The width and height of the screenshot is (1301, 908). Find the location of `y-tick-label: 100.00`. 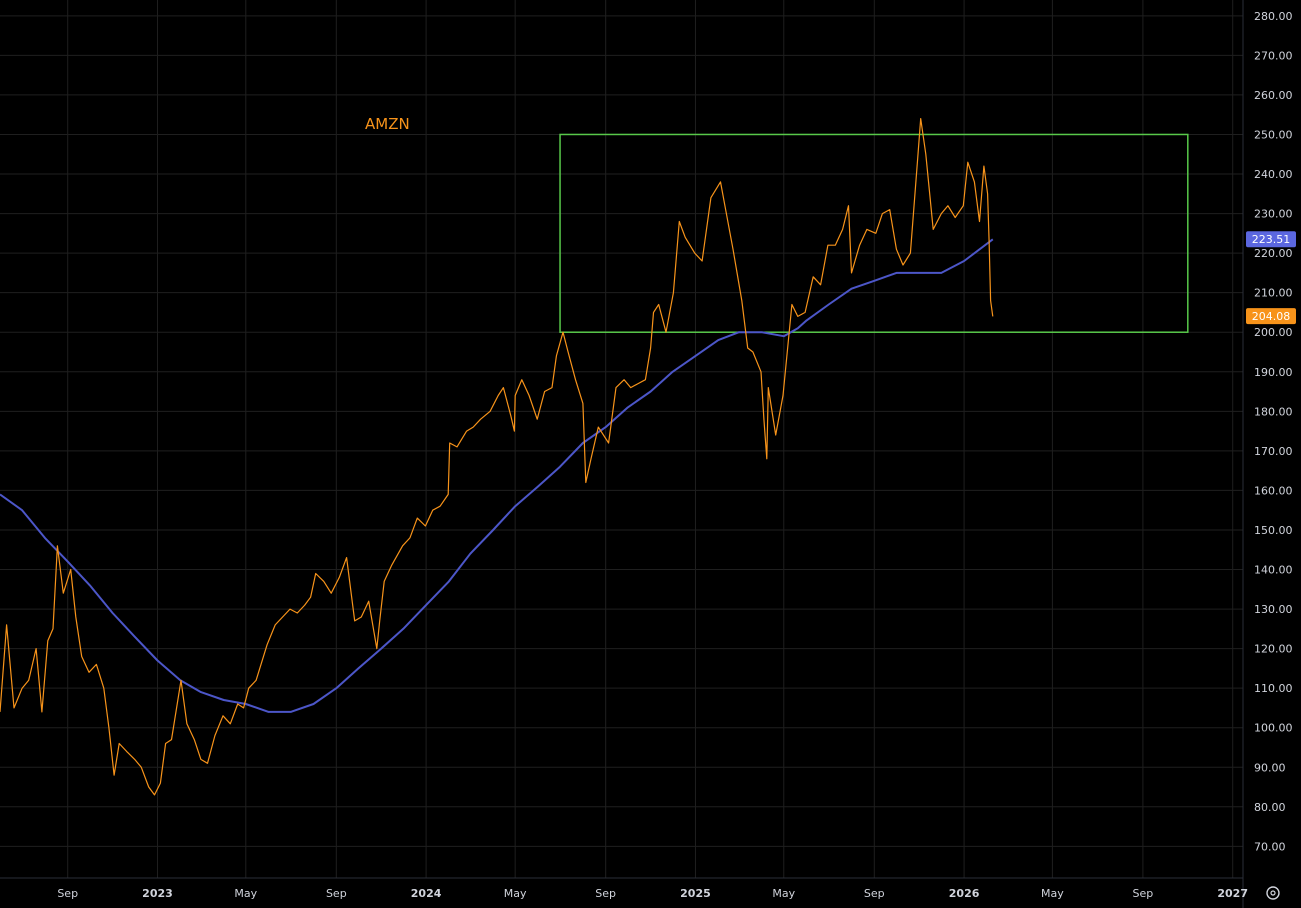

y-tick-label: 100.00 is located at coordinates (1273, 728).